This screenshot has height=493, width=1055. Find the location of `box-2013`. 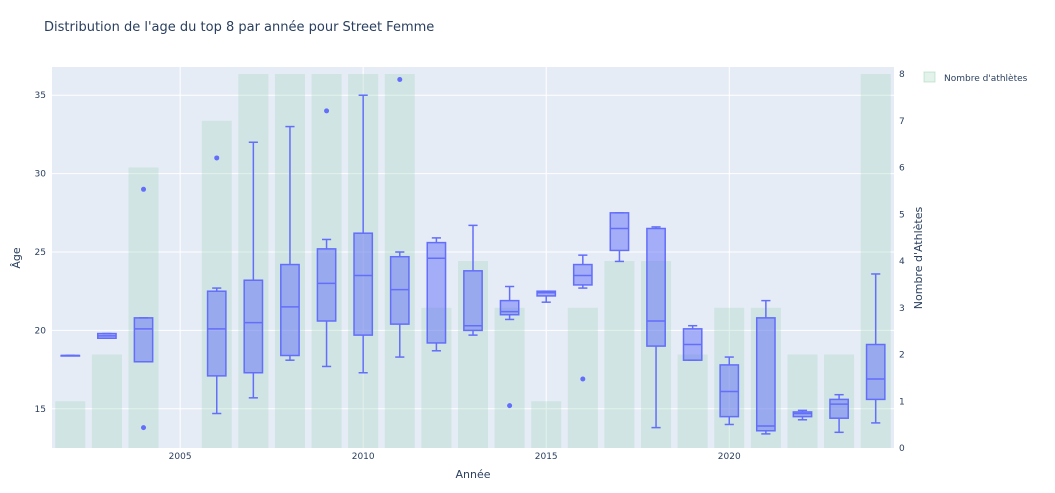

box-2013 is located at coordinates (473, 280).